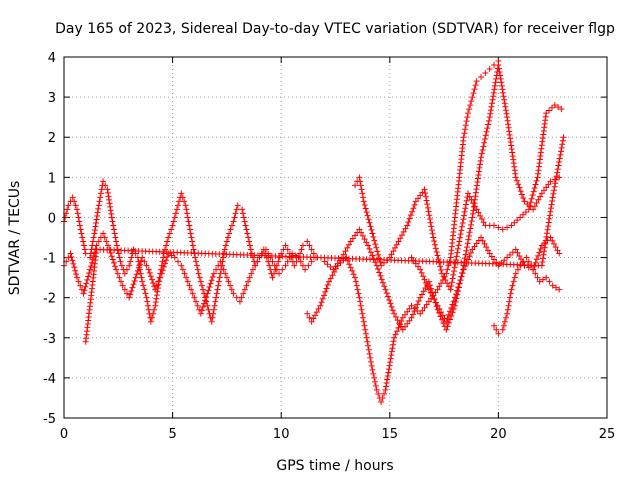 This screenshot has width=640, height=480. Describe the element at coordinates (334, 466) in the screenshot. I see `x-axis-label: GPS time / hours` at that location.